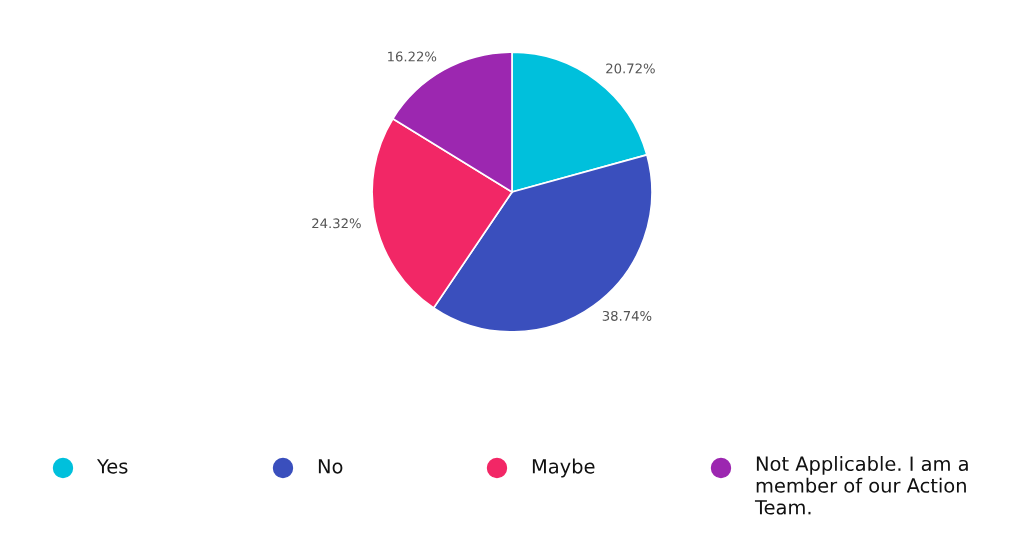 The image size is (1024, 544). Describe the element at coordinates (563, 468) in the screenshot. I see `legend-label: Maybe` at that location.